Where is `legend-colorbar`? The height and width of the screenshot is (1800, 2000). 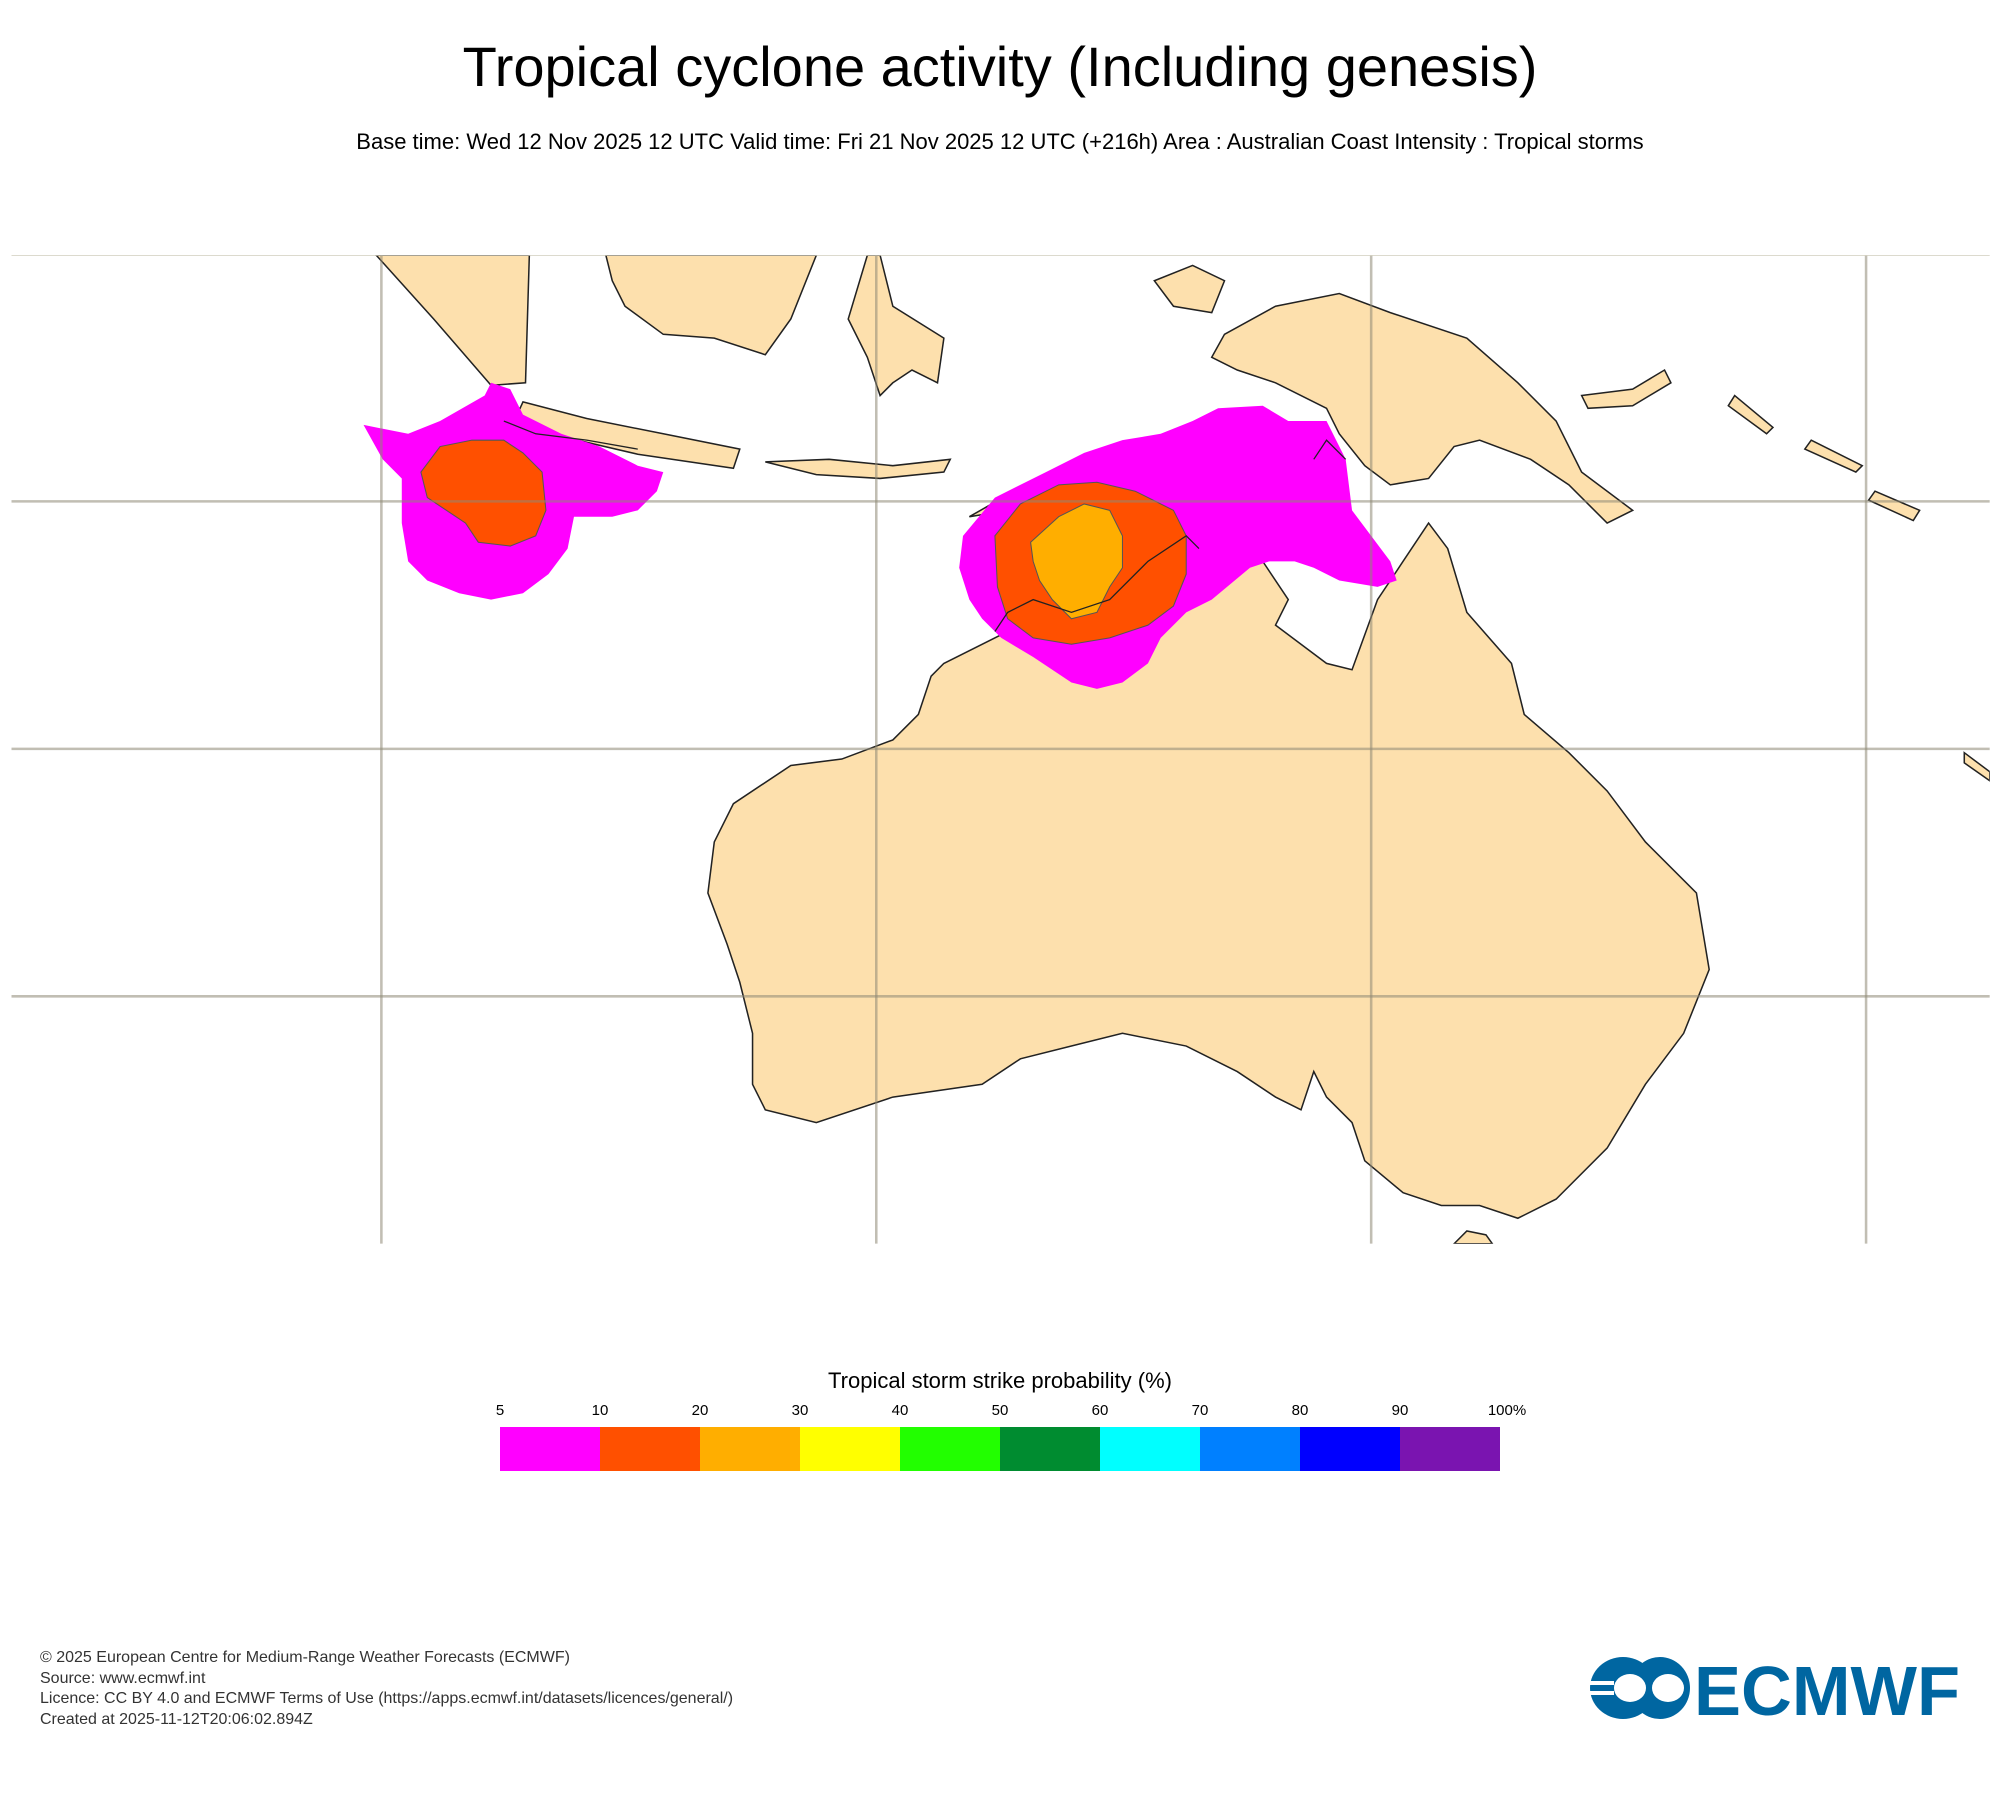 legend-colorbar is located at coordinates (1000, 1449).